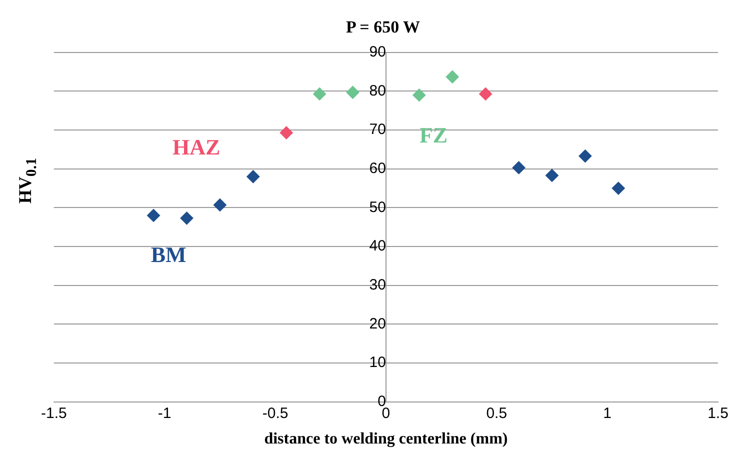 Image resolution: width=747 pixels, height=461 pixels. What do you see at coordinates (386, 439) in the screenshot?
I see `x-axis-title: distance to welding centerline (mm)` at bounding box center [386, 439].